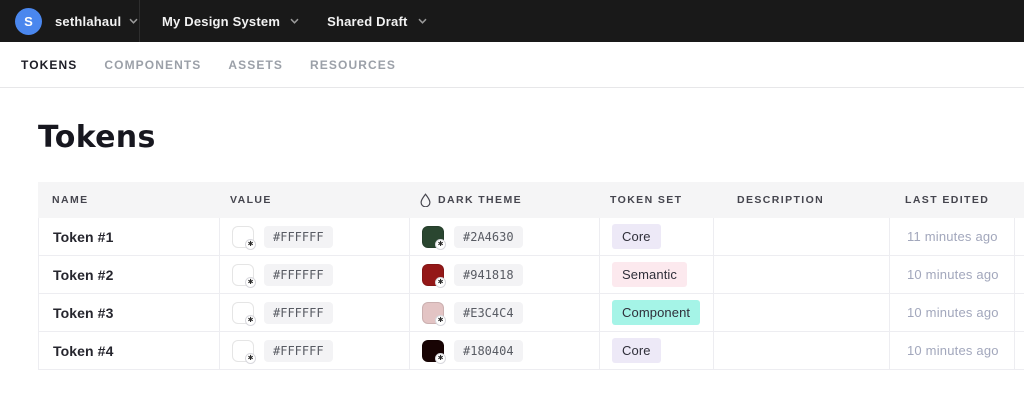 The image size is (1024, 402). I want to click on dark-hex: #2A4630, so click(488, 236).